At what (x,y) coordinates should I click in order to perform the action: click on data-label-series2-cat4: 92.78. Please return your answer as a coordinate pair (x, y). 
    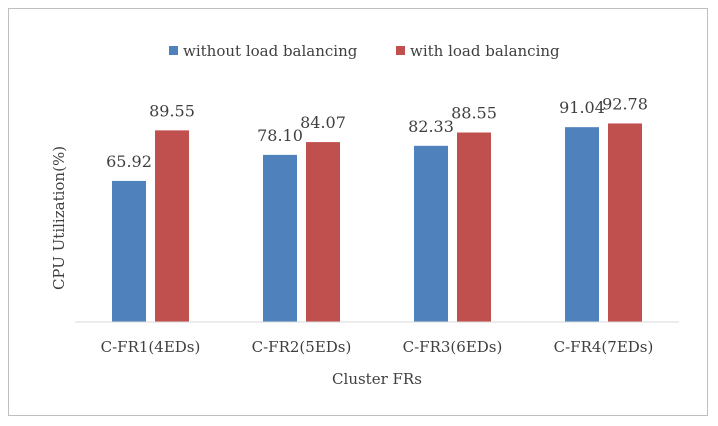
    Looking at the image, I should click on (625, 103).